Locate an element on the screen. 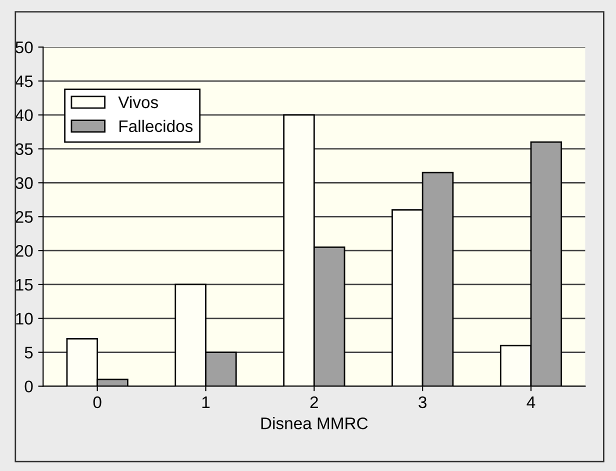 This screenshot has height=471, width=616. y-tick-label: 15 is located at coordinates (24, 285).